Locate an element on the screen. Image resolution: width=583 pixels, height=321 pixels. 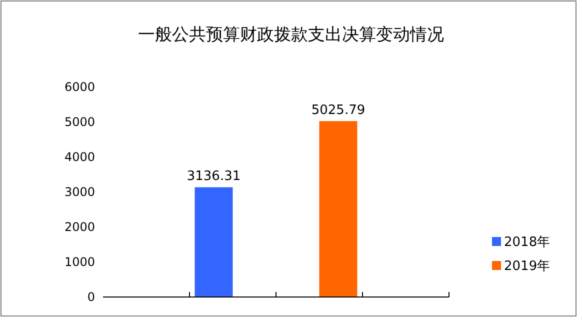
chart-title: 一般公共预算财政拨款支出决算变动情况 is located at coordinates (291, 35).